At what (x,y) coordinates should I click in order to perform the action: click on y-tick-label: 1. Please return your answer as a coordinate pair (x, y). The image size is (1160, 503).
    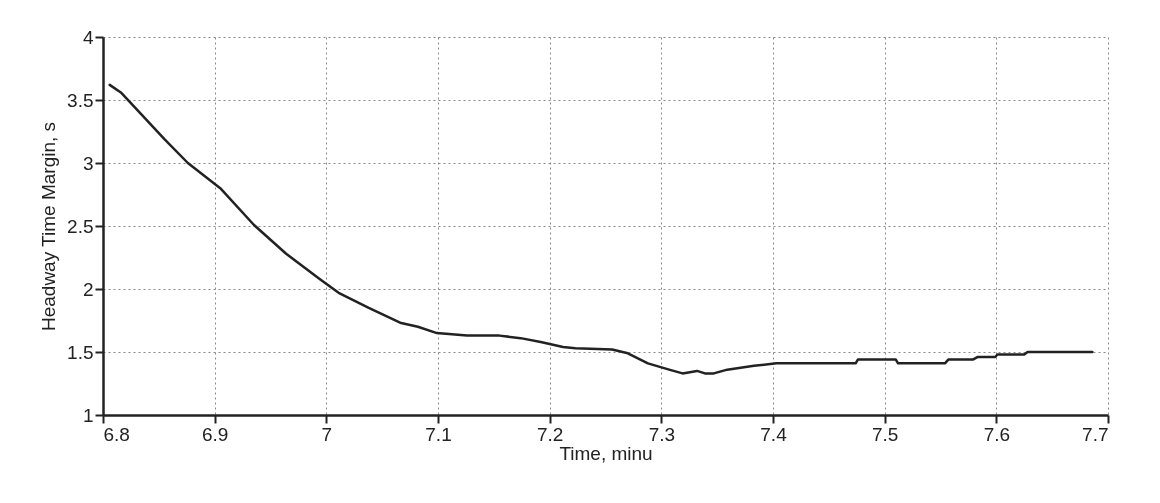
    Looking at the image, I should click on (88, 415).